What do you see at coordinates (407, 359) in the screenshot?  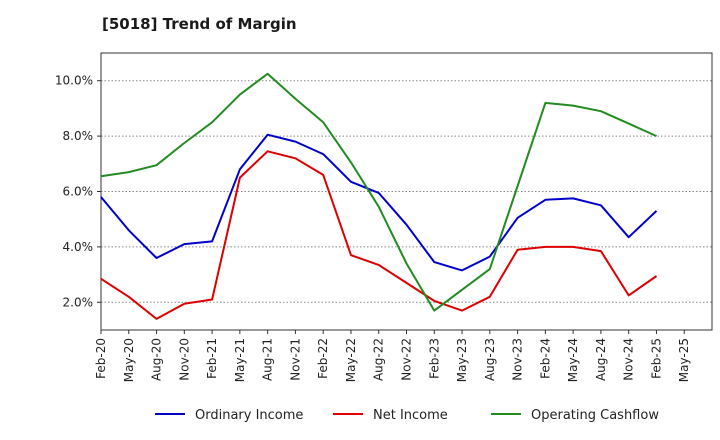 I see `x-tick-label: Nov-22` at bounding box center [407, 359].